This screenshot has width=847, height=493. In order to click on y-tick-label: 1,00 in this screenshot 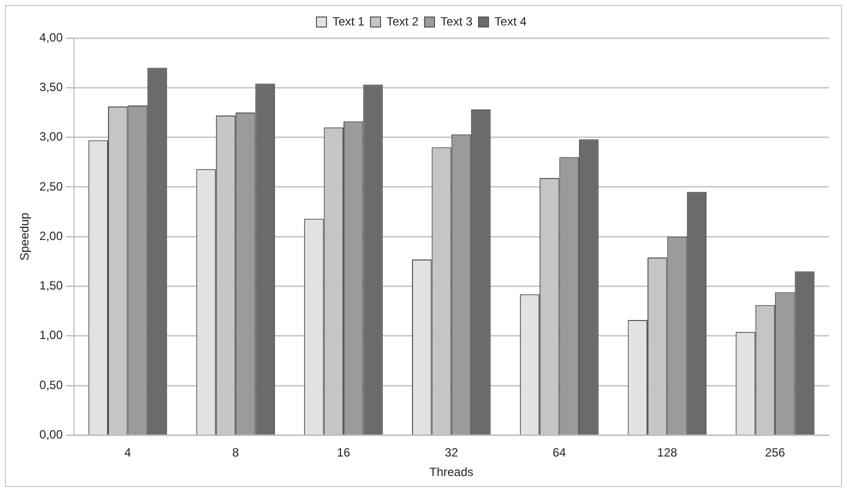, I will do `click(51, 335)`.